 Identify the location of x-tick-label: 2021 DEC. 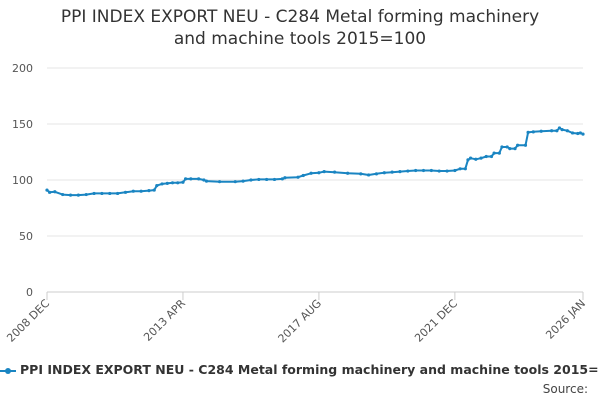
(436, 321).